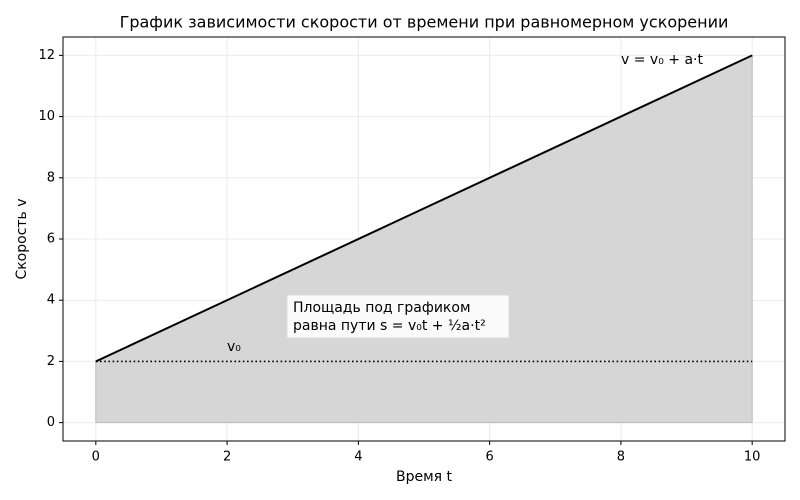 The width and height of the screenshot is (800, 500). What do you see at coordinates (489, 457) in the screenshot?
I see `x-tick-label: 6` at bounding box center [489, 457].